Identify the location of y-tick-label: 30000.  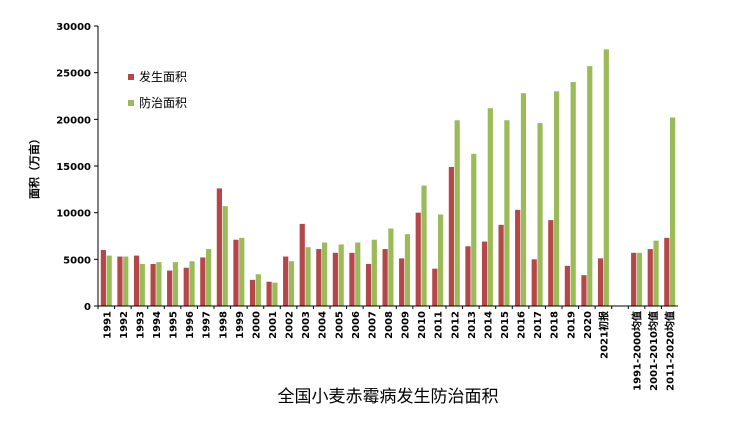
(73, 27).